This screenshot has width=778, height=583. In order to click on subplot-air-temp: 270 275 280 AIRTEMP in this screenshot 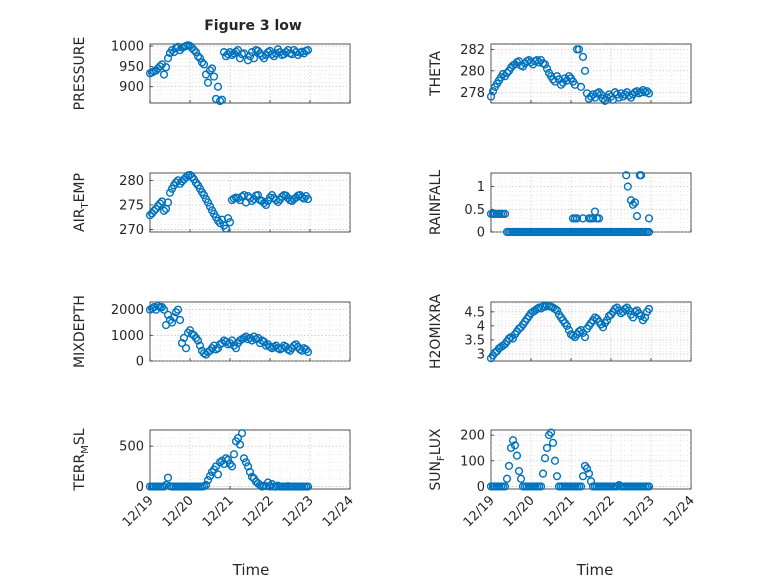, I will do `click(211, 204)`.